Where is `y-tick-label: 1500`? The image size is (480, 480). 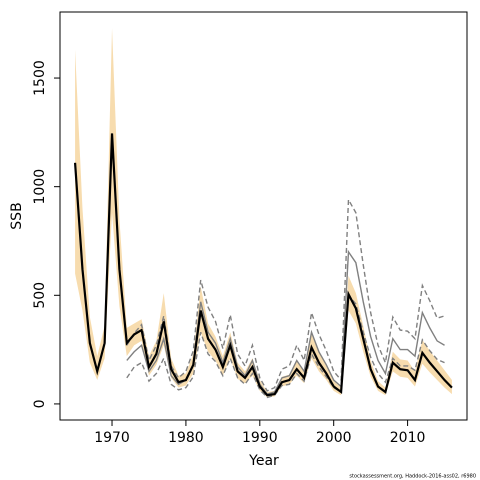 y-tick-label: 1500 is located at coordinates (40, 78).